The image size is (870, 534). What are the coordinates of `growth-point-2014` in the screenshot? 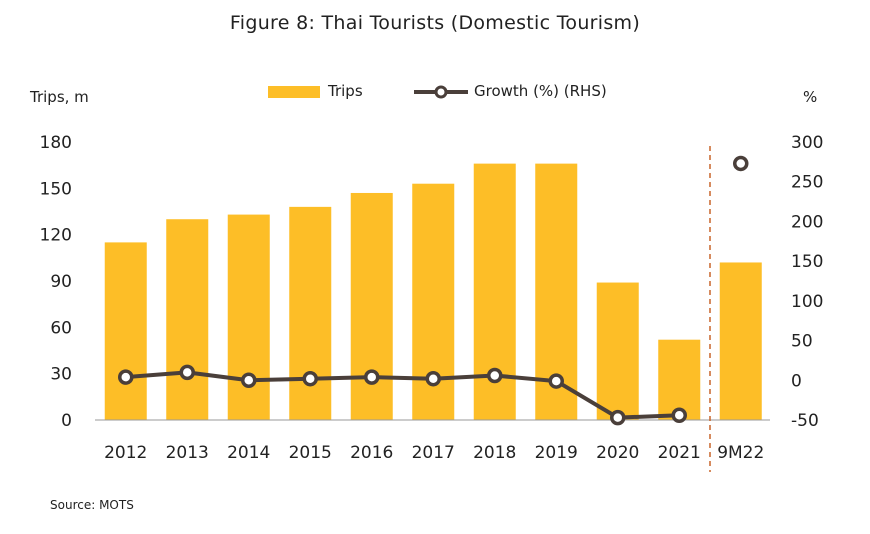 It's located at (249, 380).